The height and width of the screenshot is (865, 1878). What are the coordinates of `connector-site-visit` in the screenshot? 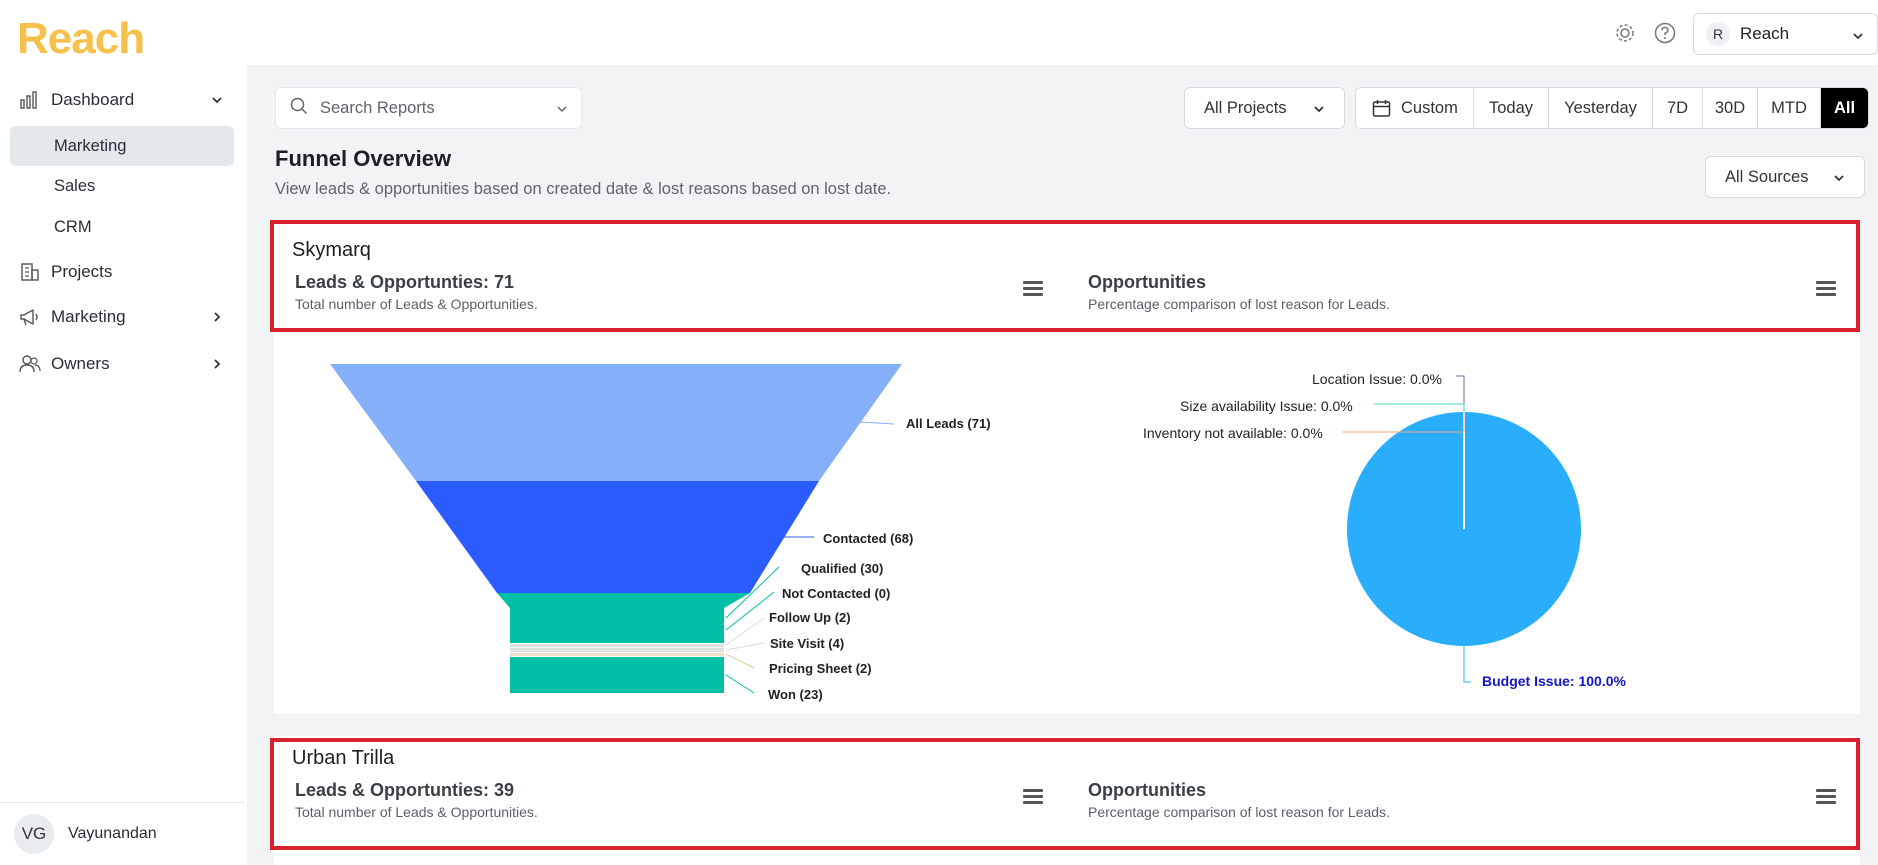 It's located at (745, 646).